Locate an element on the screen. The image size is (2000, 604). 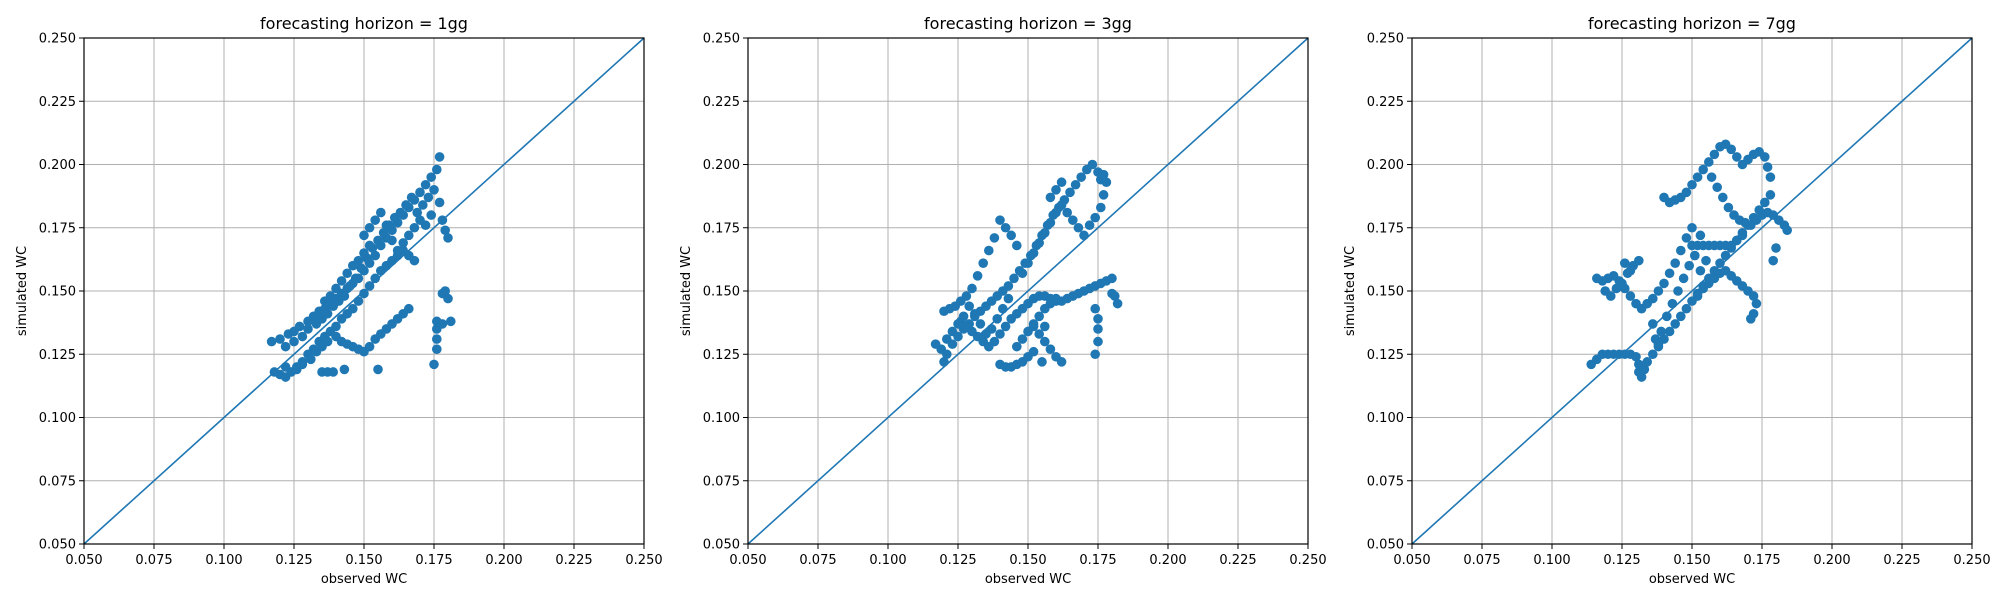
scatter-points is located at coordinates (1689, 260).